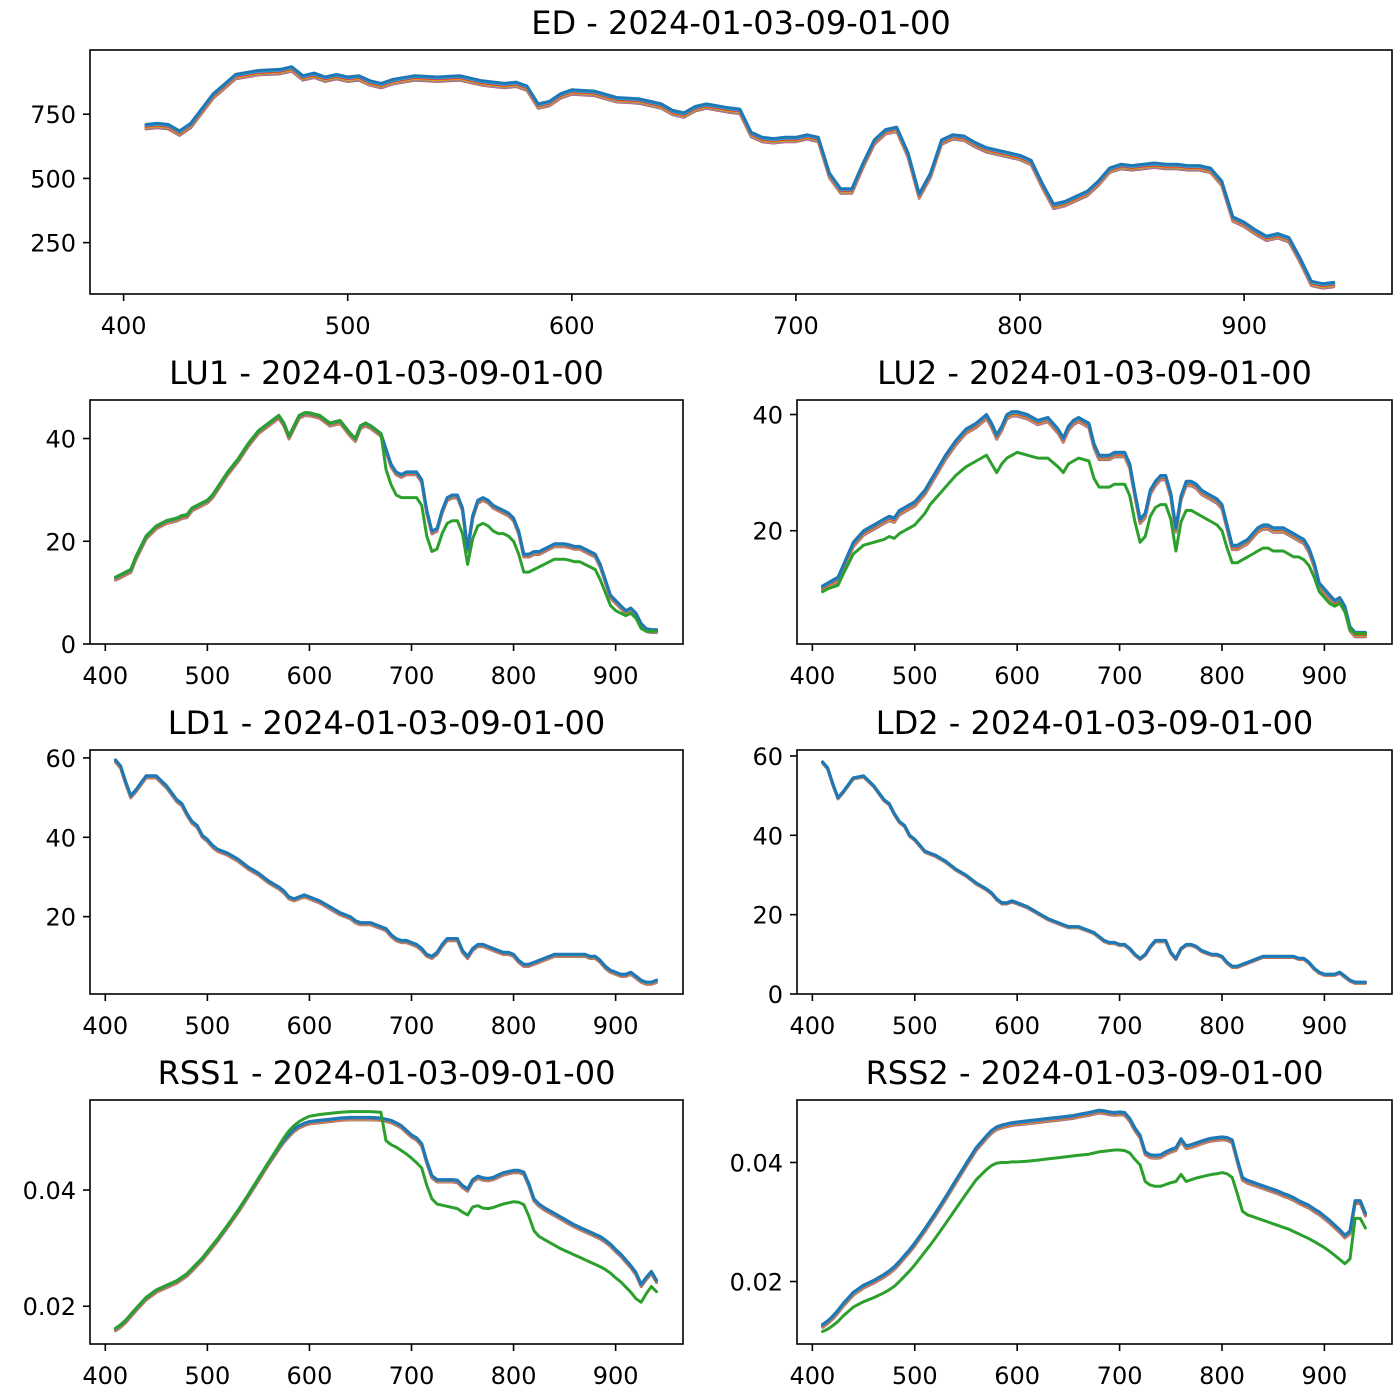  I want to click on rss1-outlier-series-line, so click(386, 1220).